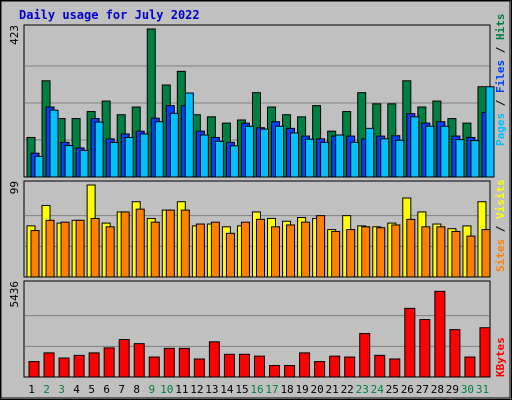 The width and height of the screenshot is (512, 400). Describe the element at coordinates (467, 389) in the screenshot. I see `x-tick-label: 30` at that location.